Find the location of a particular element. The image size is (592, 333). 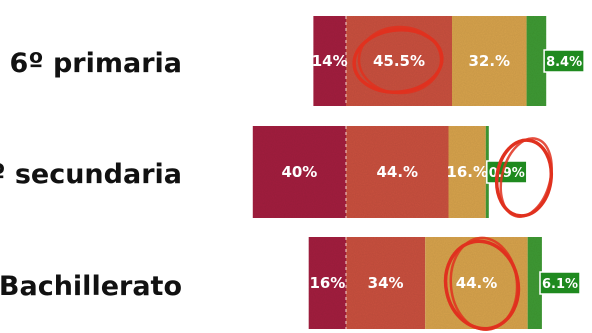

segment-value-label: 16% is located at coordinates (327, 283).